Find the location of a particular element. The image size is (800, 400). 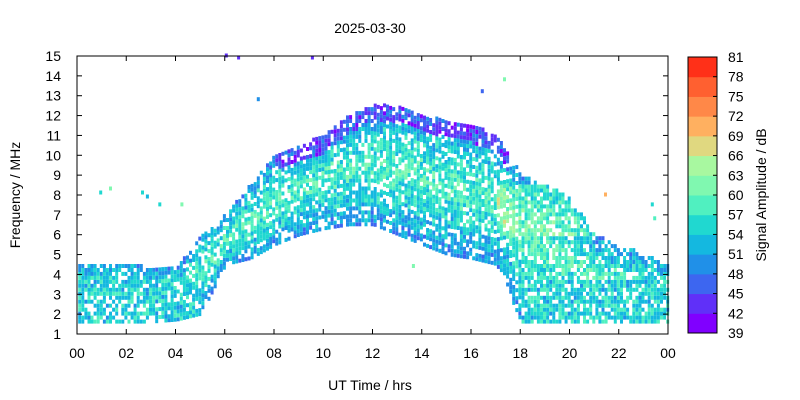

colorbar-tick-label: 78 is located at coordinates (736, 77).